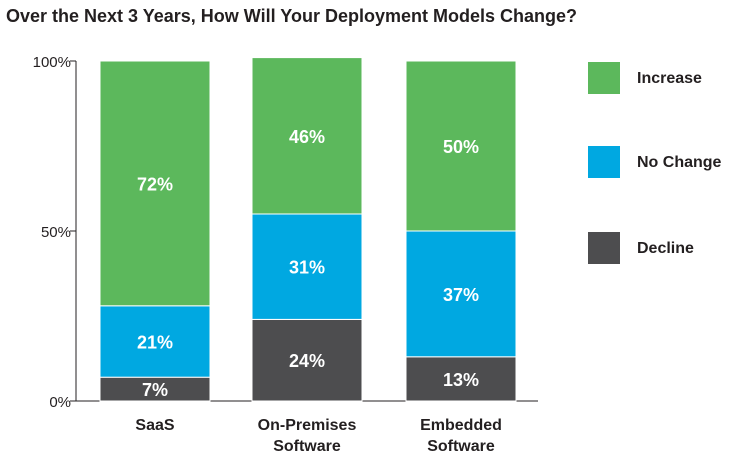  I want to click on data-label-decline: 24%, so click(307, 361).